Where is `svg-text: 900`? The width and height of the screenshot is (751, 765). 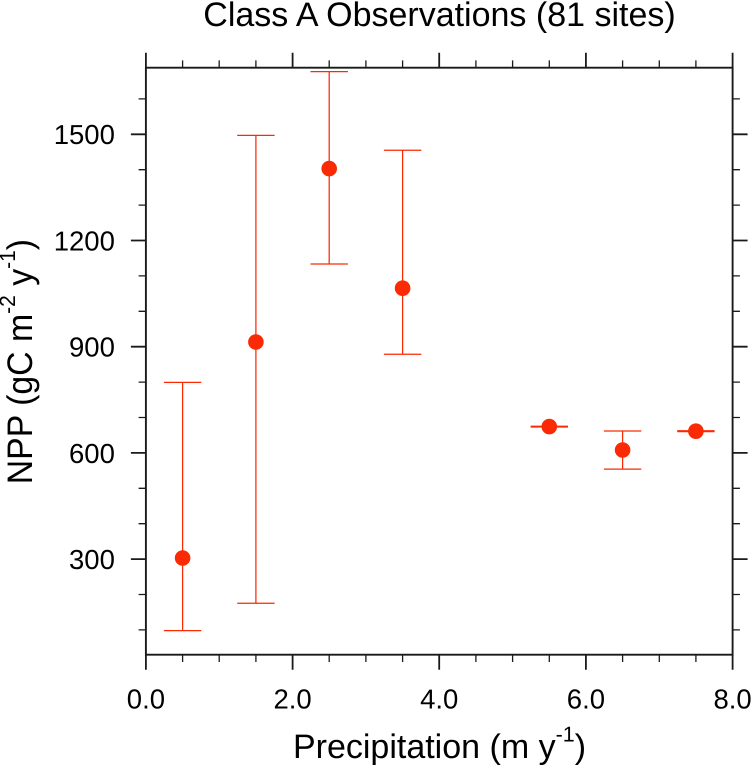 svg-text: 900 is located at coordinates (92, 347).